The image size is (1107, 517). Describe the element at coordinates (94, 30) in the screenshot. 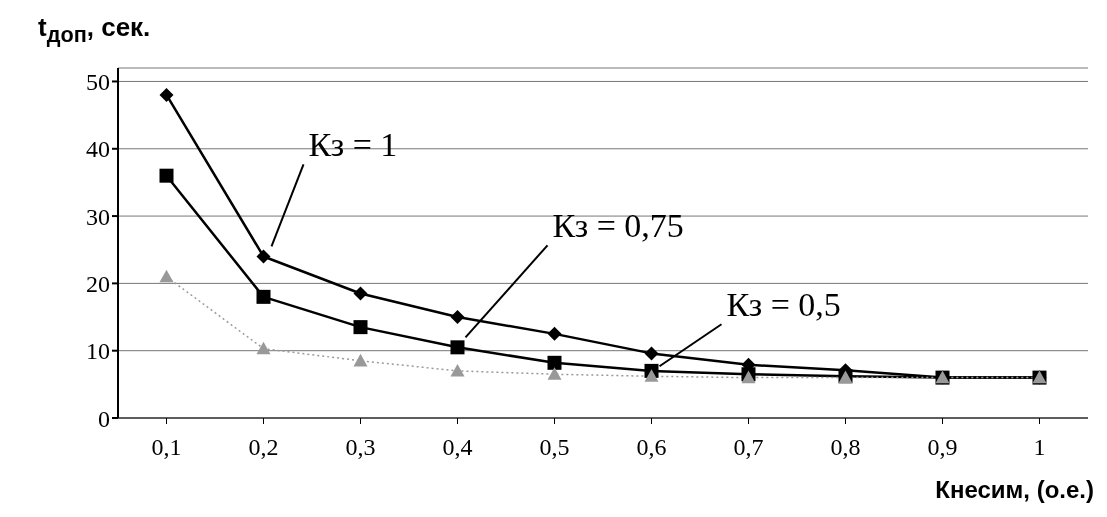

I see `y-axis-title: t$_{доп}$, сек.` at that location.